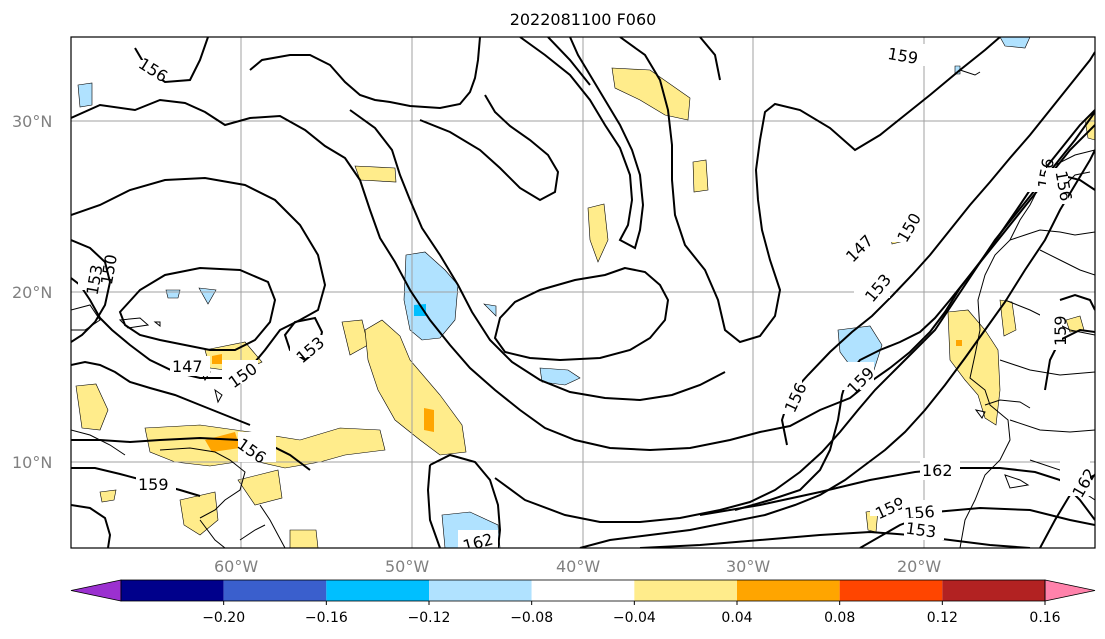 The height and width of the screenshot is (639, 1105). Describe the element at coordinates (1044, 618) in the screenshot. I see `colorbar-tick-label: 0.16` at that location.